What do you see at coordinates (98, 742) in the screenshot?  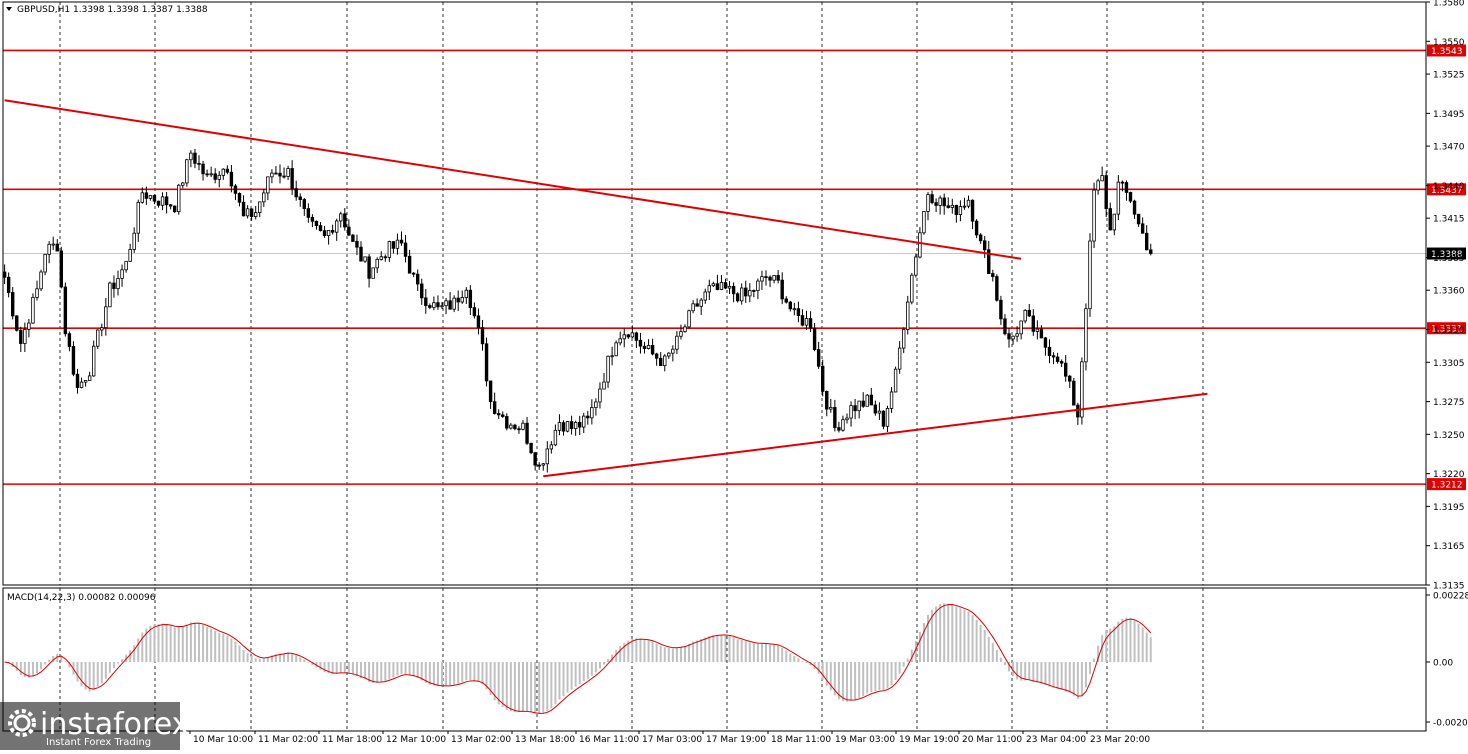 I see `watermark-subtitle: Instant Forex Trading` at bounding box center [98, 742].